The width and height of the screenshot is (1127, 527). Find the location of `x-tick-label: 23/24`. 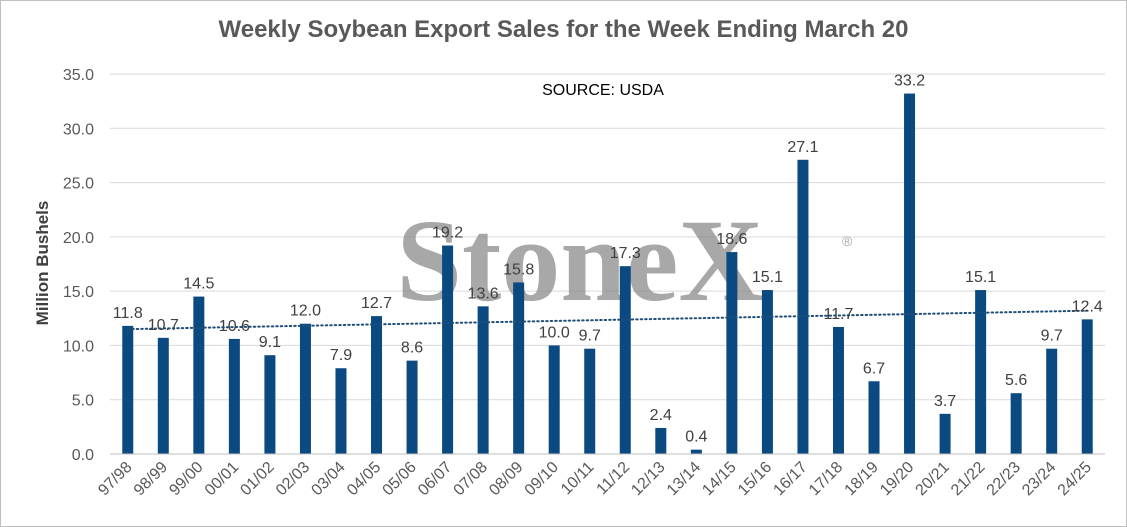

x-tick-label: 23/24 is located at coordinates (1039, 479).